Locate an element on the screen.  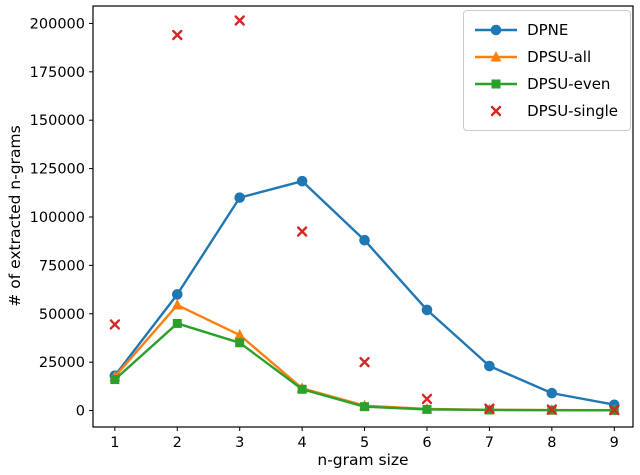
svg-text: 6 is located at coordinates (426, 443).